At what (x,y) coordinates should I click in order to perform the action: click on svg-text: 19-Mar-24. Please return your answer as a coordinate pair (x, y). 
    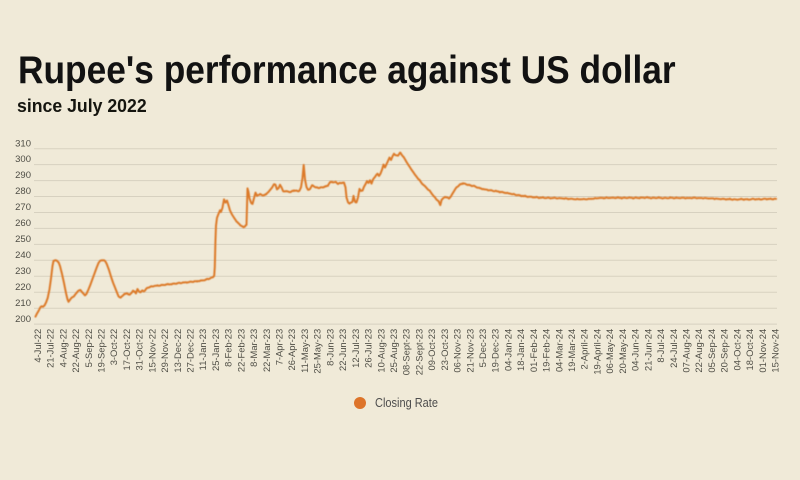
    Looking at the image, I should click on (571, 350).